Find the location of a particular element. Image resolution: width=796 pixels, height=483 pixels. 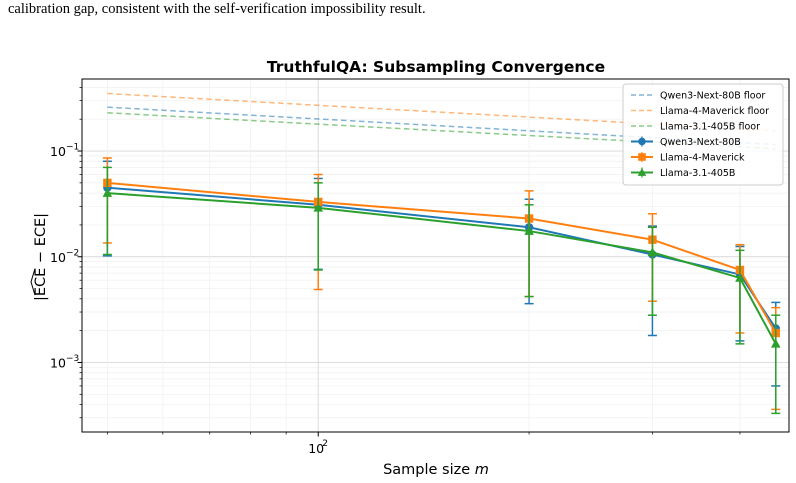

chart-title: TruthfulQA: Subsampling Convergence is located at coordinates (436, 67).